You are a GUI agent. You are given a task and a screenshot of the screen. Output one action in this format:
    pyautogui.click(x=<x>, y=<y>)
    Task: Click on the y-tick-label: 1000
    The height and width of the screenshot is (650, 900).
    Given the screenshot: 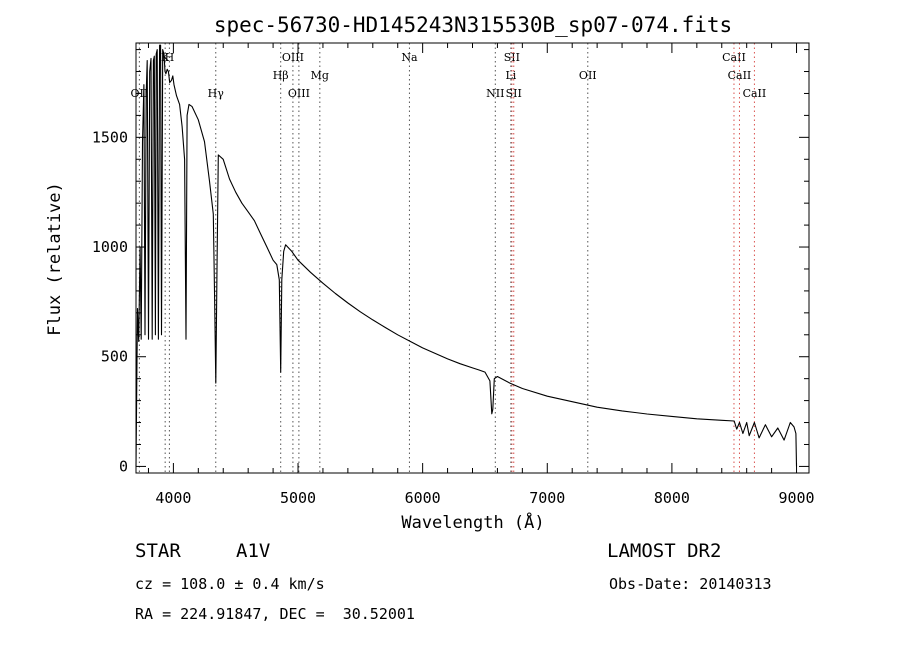 What is the action you would take?
    pyautogui.click(x=110, y=247)
    